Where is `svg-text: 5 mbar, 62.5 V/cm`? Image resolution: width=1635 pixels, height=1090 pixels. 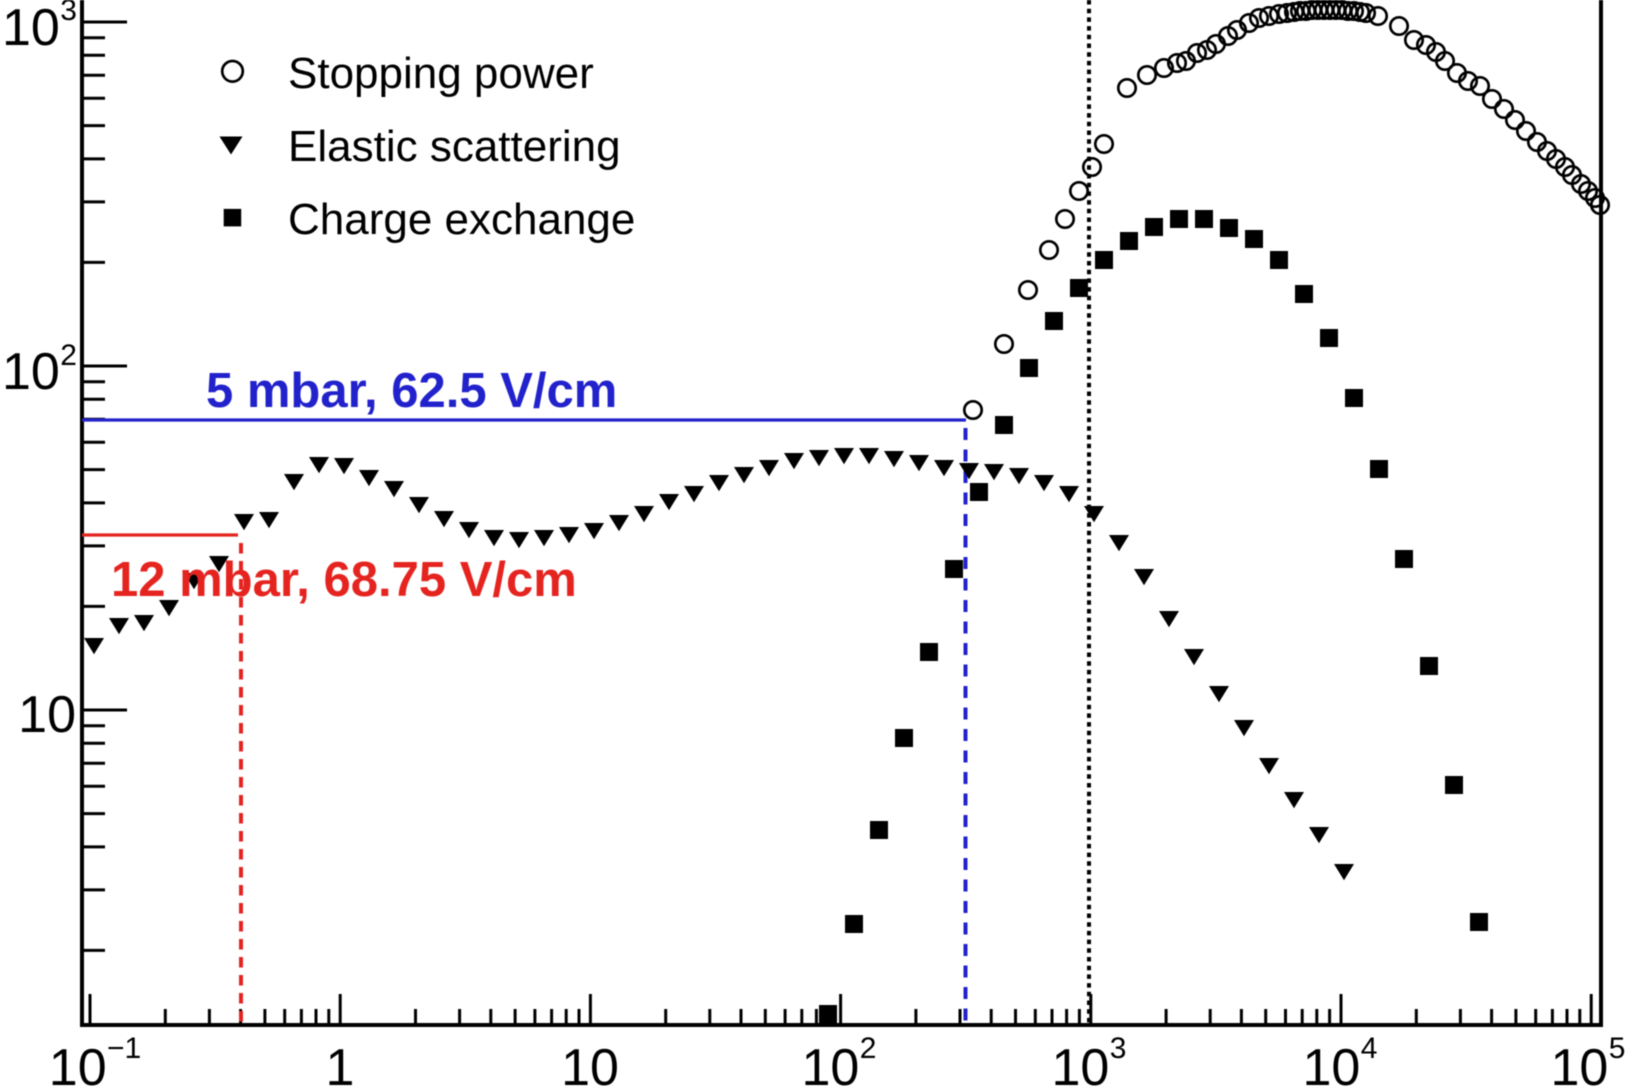 svg-text: 5 mbar, 62.5 V/cm is located at coordinates (411, 391).